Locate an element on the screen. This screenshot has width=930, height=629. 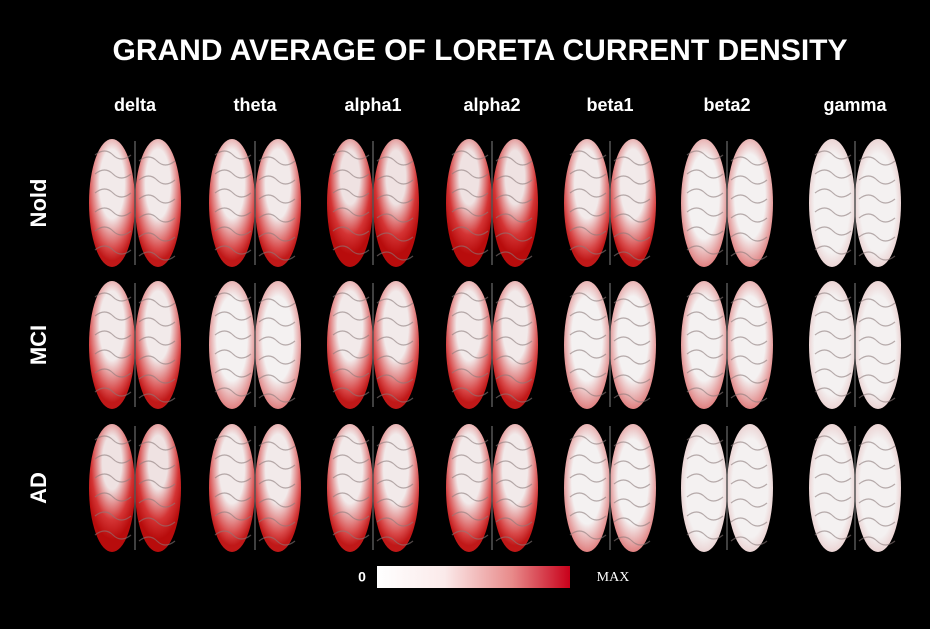
column-label: beta1 is located at coordinates (609, 105).